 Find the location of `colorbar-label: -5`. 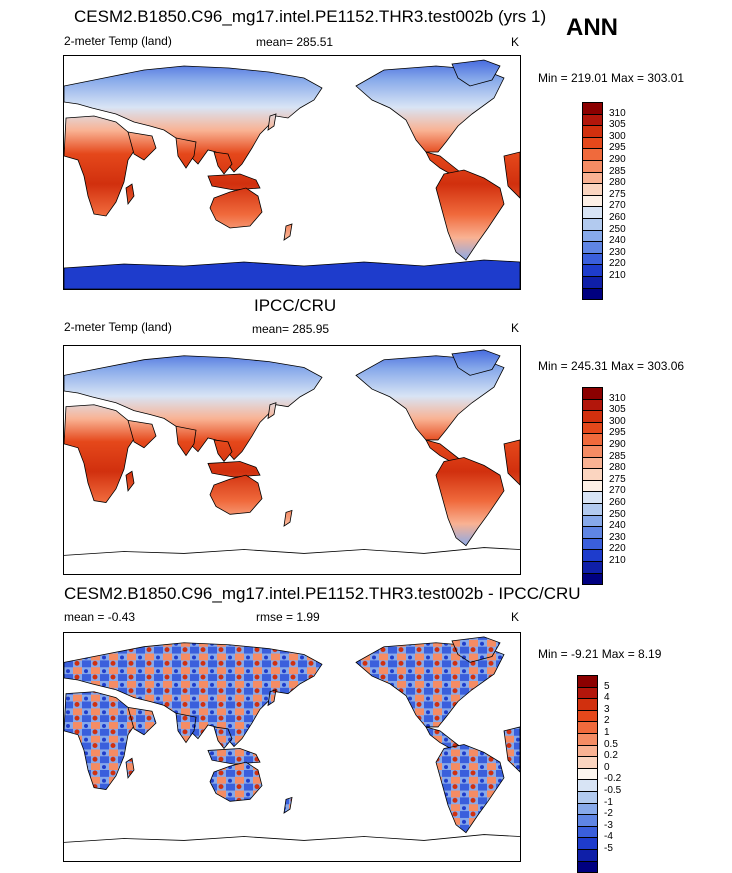

colorbar-label: -5 is located at coordinates (608, 848).